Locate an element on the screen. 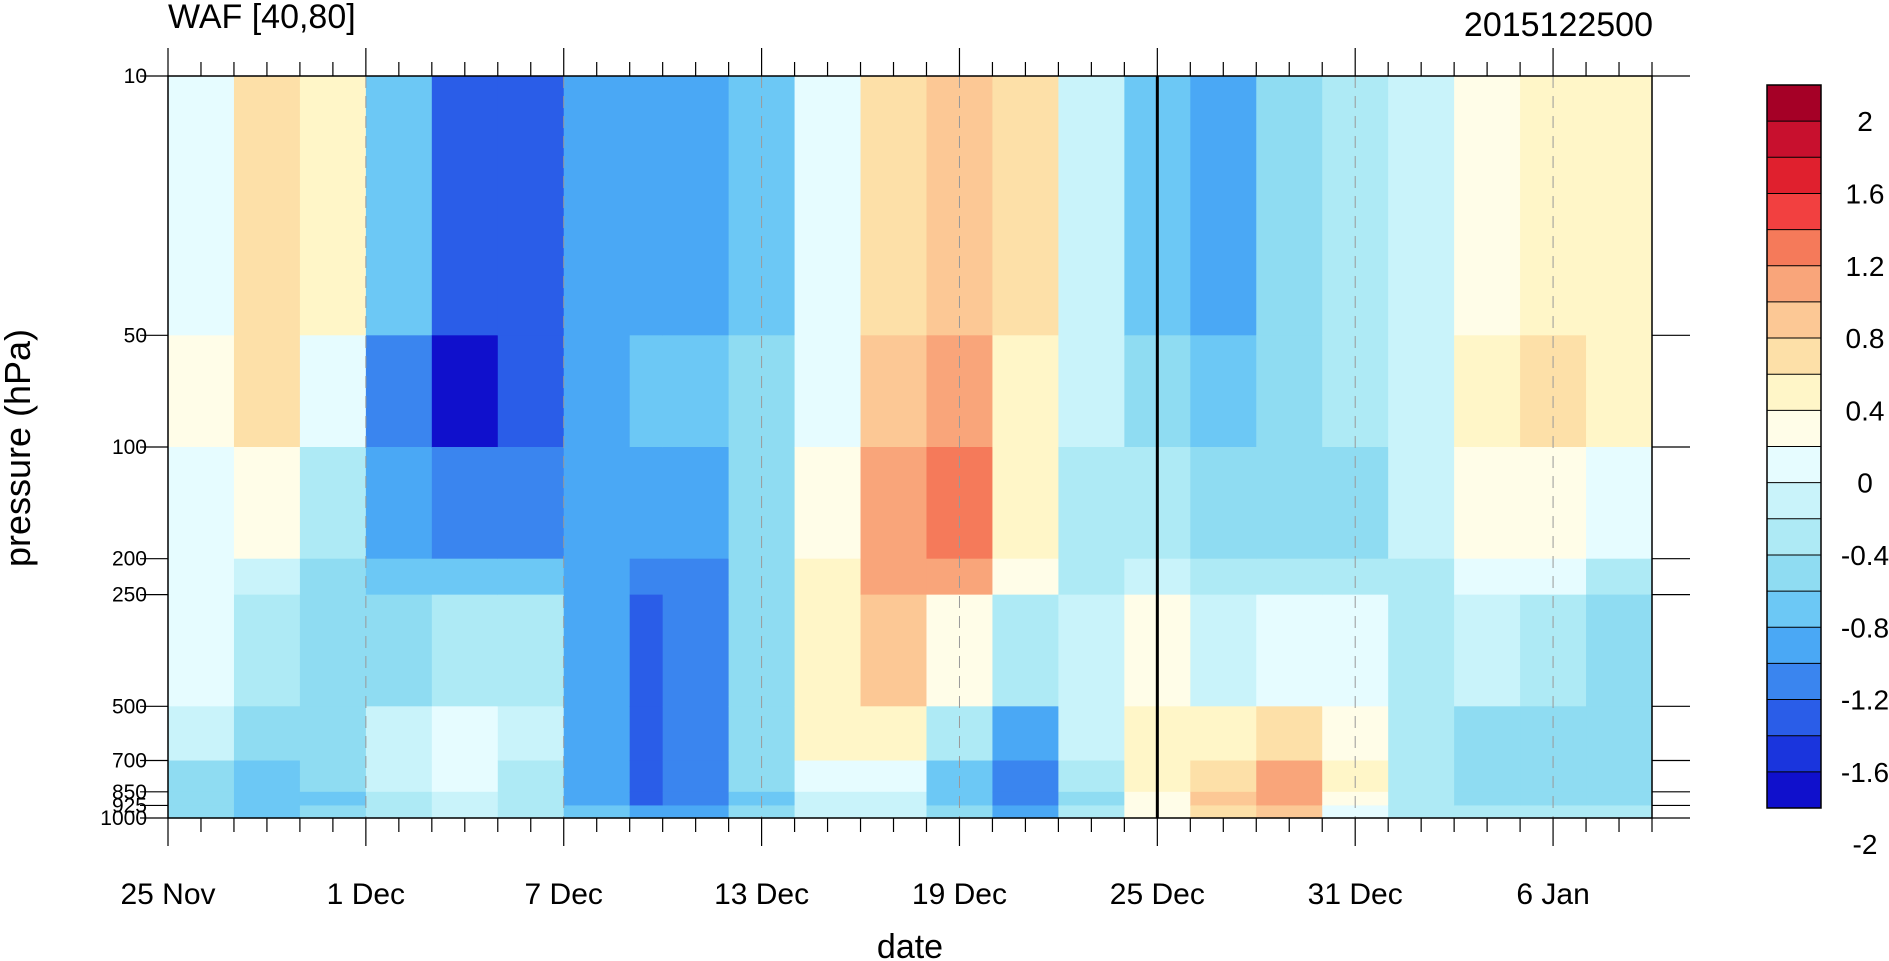 The width and height of the screenshot is (1889, 961). y-tick-label: 925 is located at coordinates (129, 805).